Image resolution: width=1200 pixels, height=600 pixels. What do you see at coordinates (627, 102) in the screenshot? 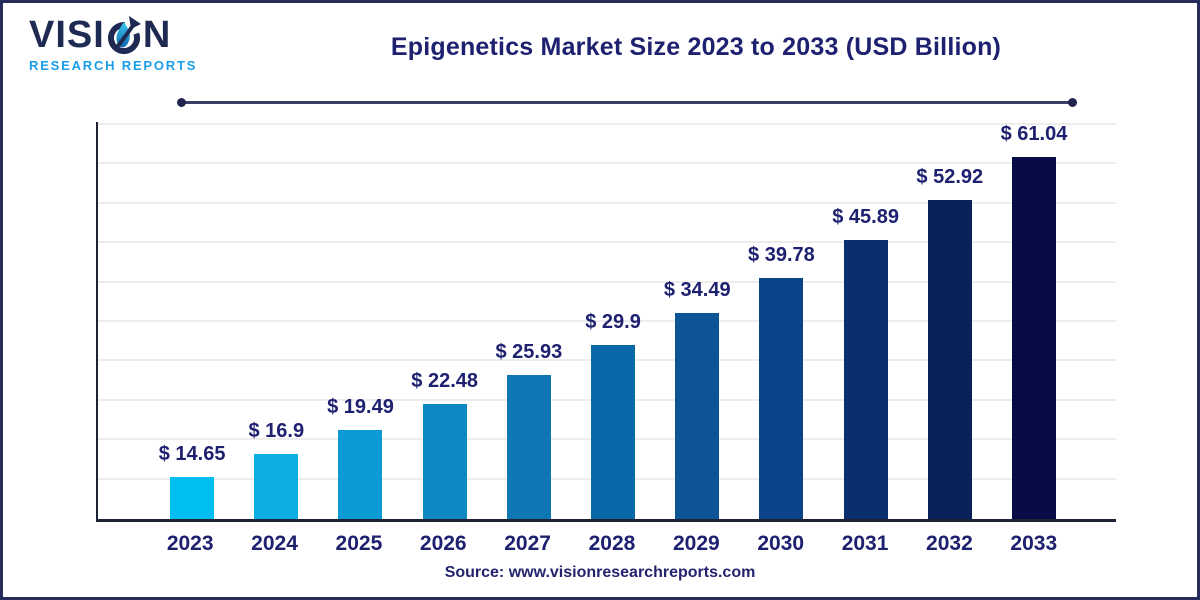
I see `title-underline` at bounding box center [627, 102].